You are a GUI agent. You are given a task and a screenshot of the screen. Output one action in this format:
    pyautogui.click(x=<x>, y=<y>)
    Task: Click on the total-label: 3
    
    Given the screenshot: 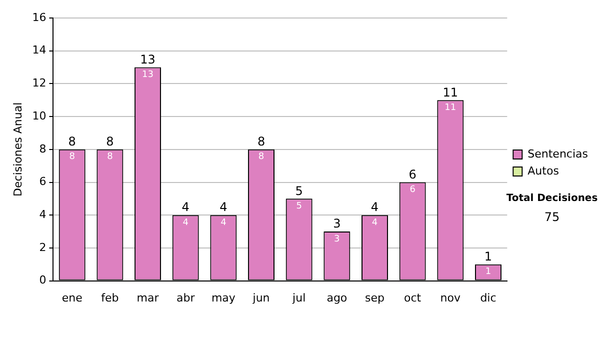 What is the action you would take?
    pyautogui.click(x=337, y=223)
    